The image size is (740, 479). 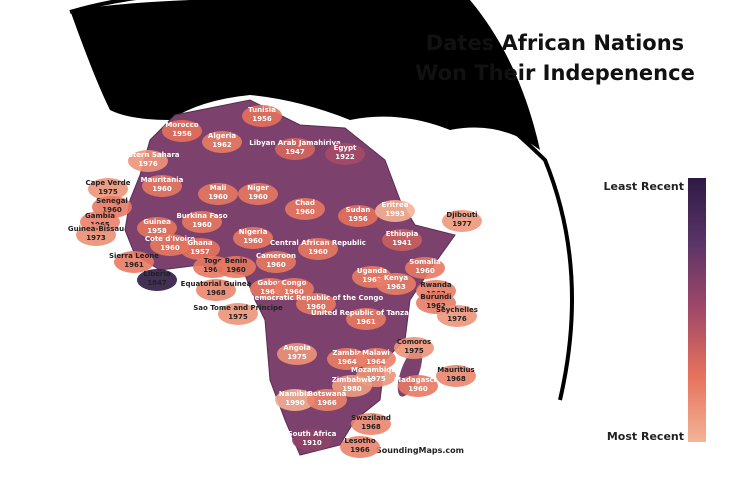 I want to click on title-line-1: Dates African Nations, so click(x=555, y=43).